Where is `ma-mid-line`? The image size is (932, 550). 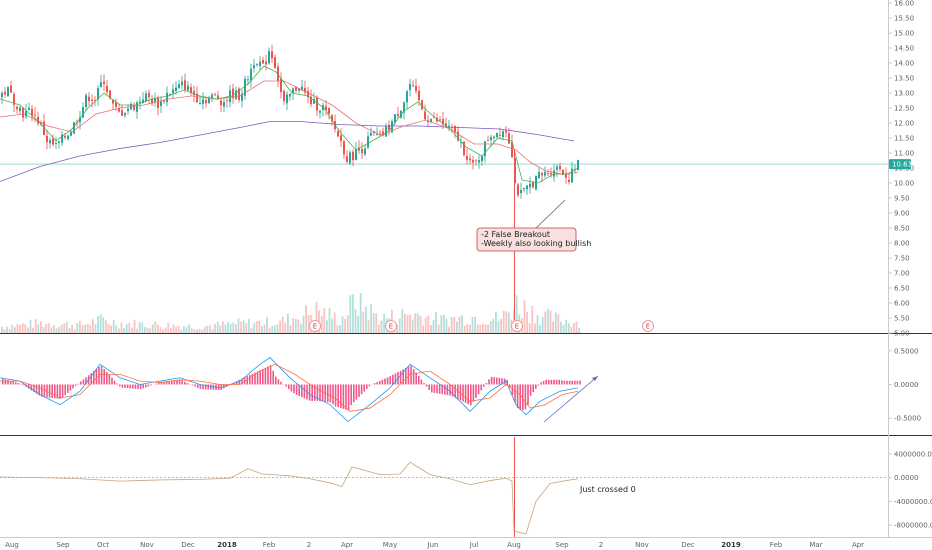 ma-mid-line is located at coordinates (289, 127).